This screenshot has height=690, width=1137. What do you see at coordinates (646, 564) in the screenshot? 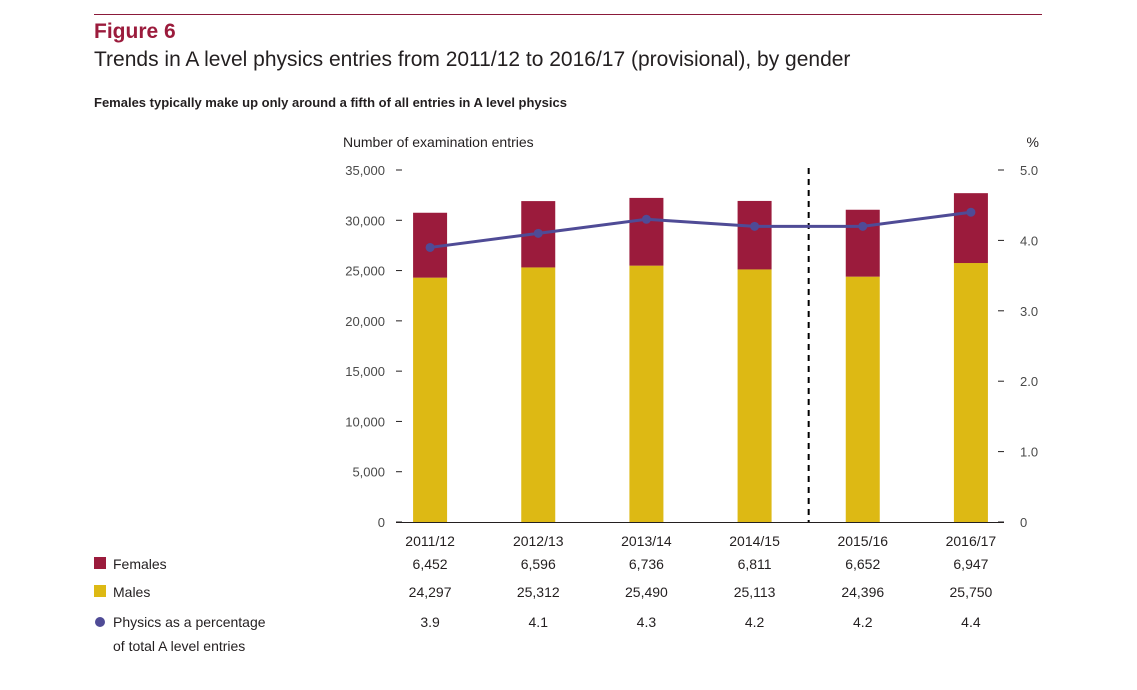
I see `value-label-females: 6,736` at bounding box center [646, 564].